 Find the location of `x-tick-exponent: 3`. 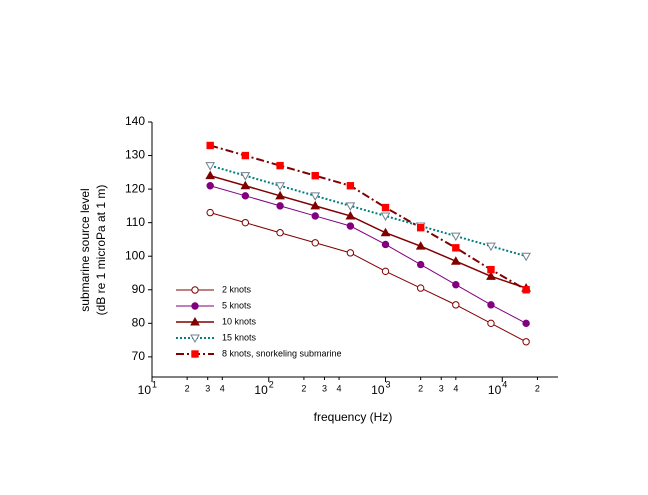

x-tick-exponent: 3 is located at coordinates (388, 384).